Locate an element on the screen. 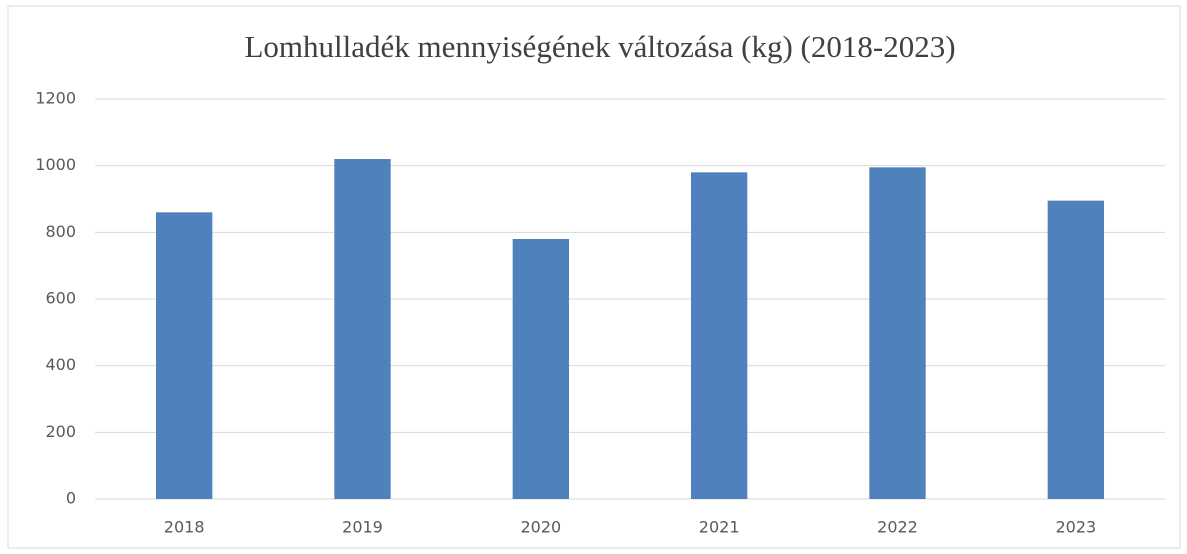  y-tick-label: 800 is located at coordinates (60, 231).